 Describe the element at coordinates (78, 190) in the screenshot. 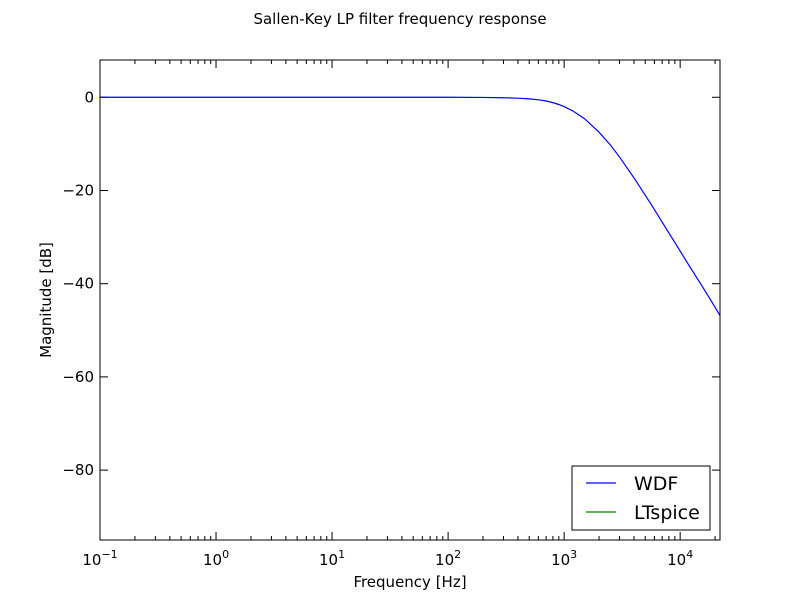

I see `y-tick-label: −20` at that location.